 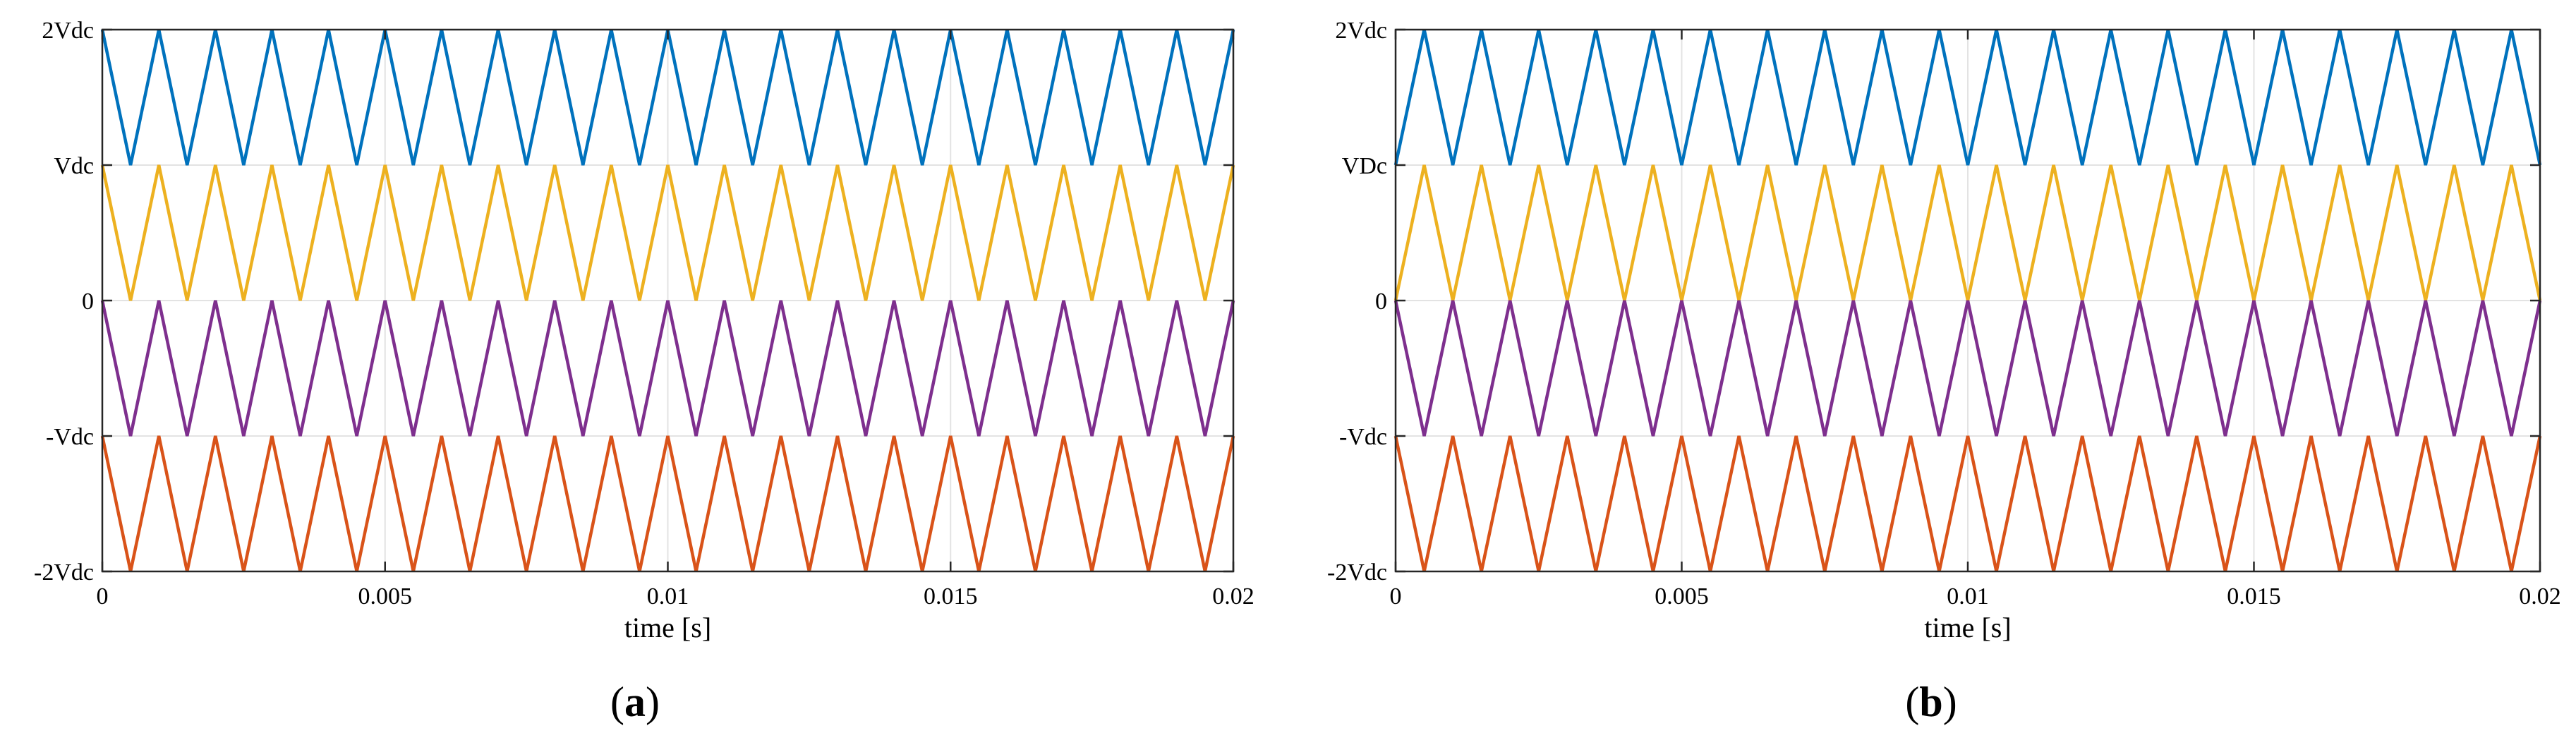 I want to click on panel-label-letter: a, so click(x=635, y=702).